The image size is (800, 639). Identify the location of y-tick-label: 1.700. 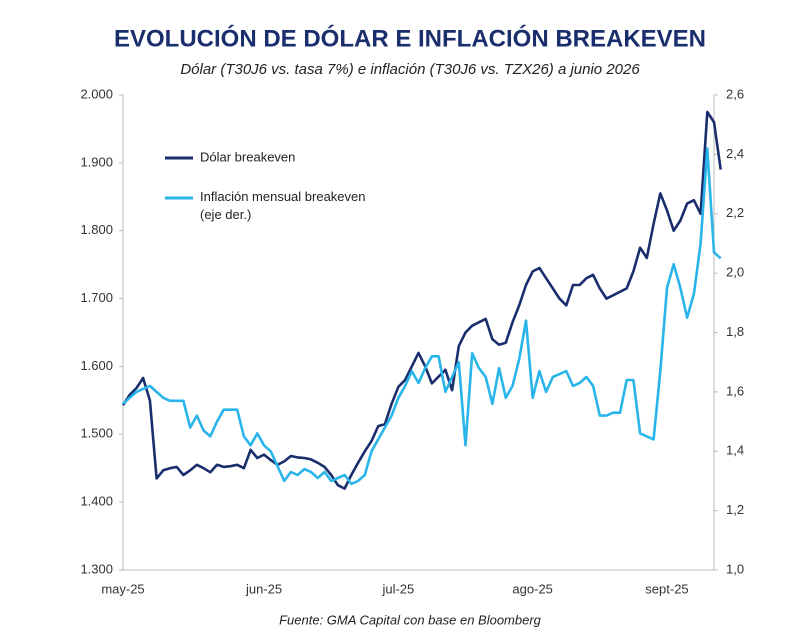
(96, 297).